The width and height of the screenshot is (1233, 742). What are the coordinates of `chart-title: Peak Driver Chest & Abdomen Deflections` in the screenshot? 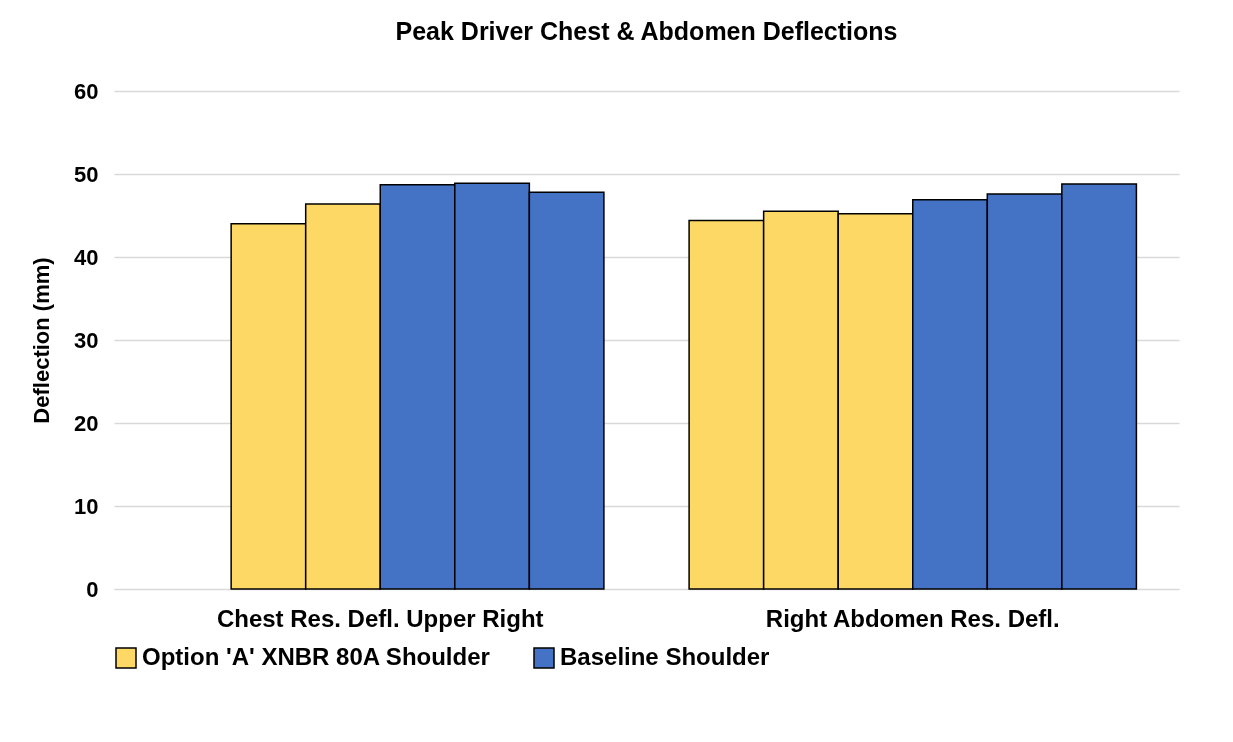 It's located at (646, 31).